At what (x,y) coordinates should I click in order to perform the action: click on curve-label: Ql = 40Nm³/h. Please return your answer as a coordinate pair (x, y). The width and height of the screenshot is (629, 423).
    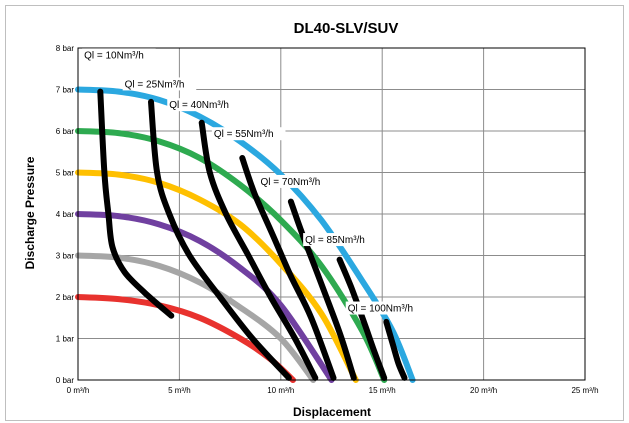
    Looking at the image, I should click on (204, 105).